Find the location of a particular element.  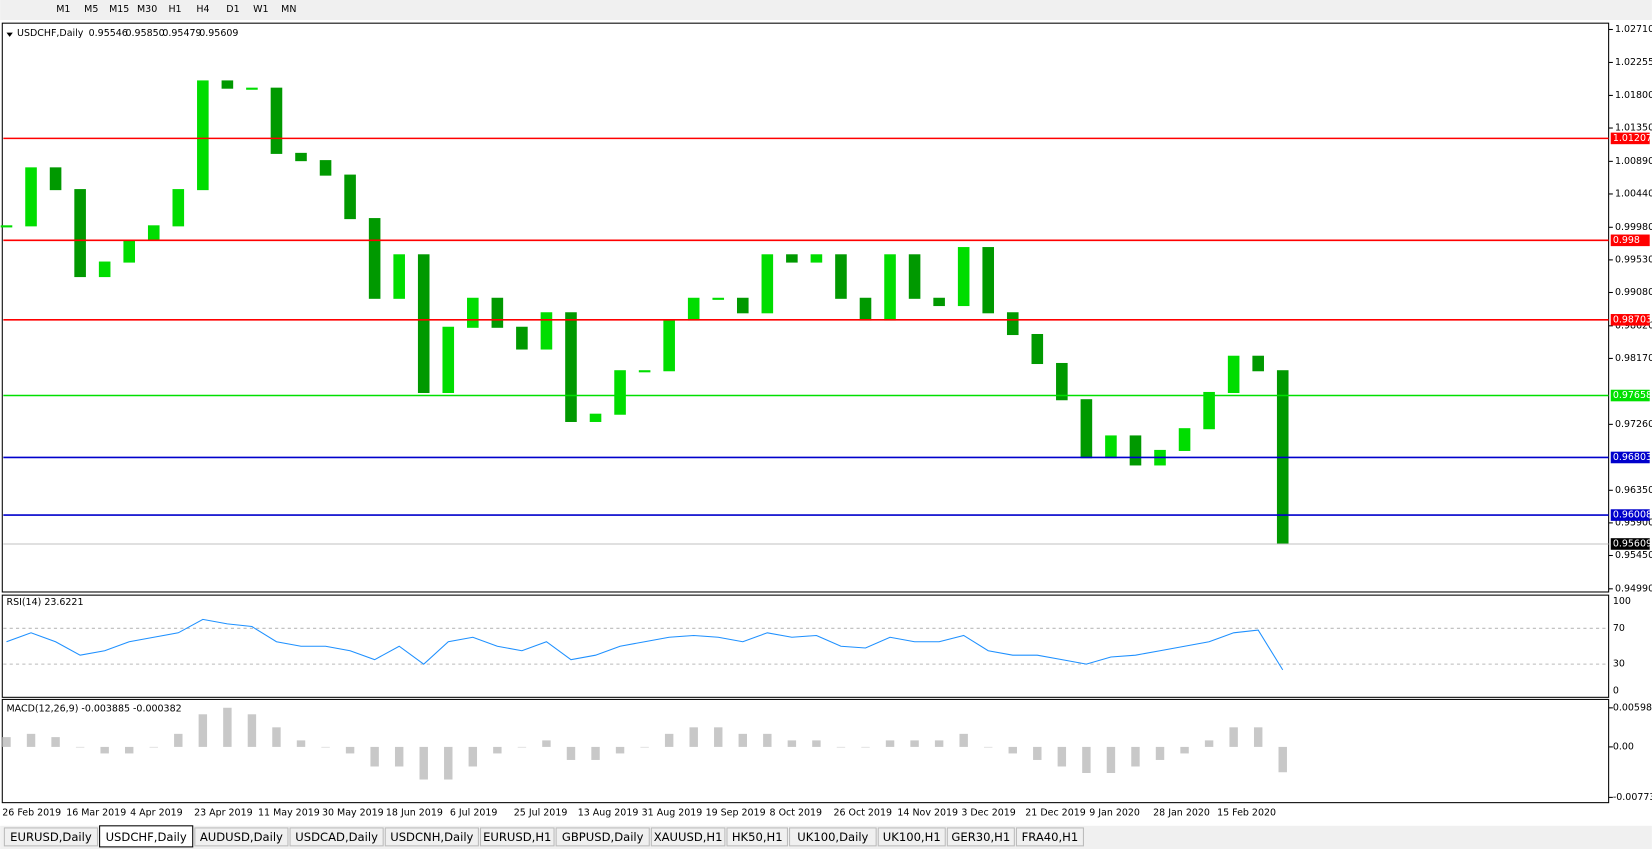

date-label: 15 Feb 2020 is located at coordinates (1246, 813).